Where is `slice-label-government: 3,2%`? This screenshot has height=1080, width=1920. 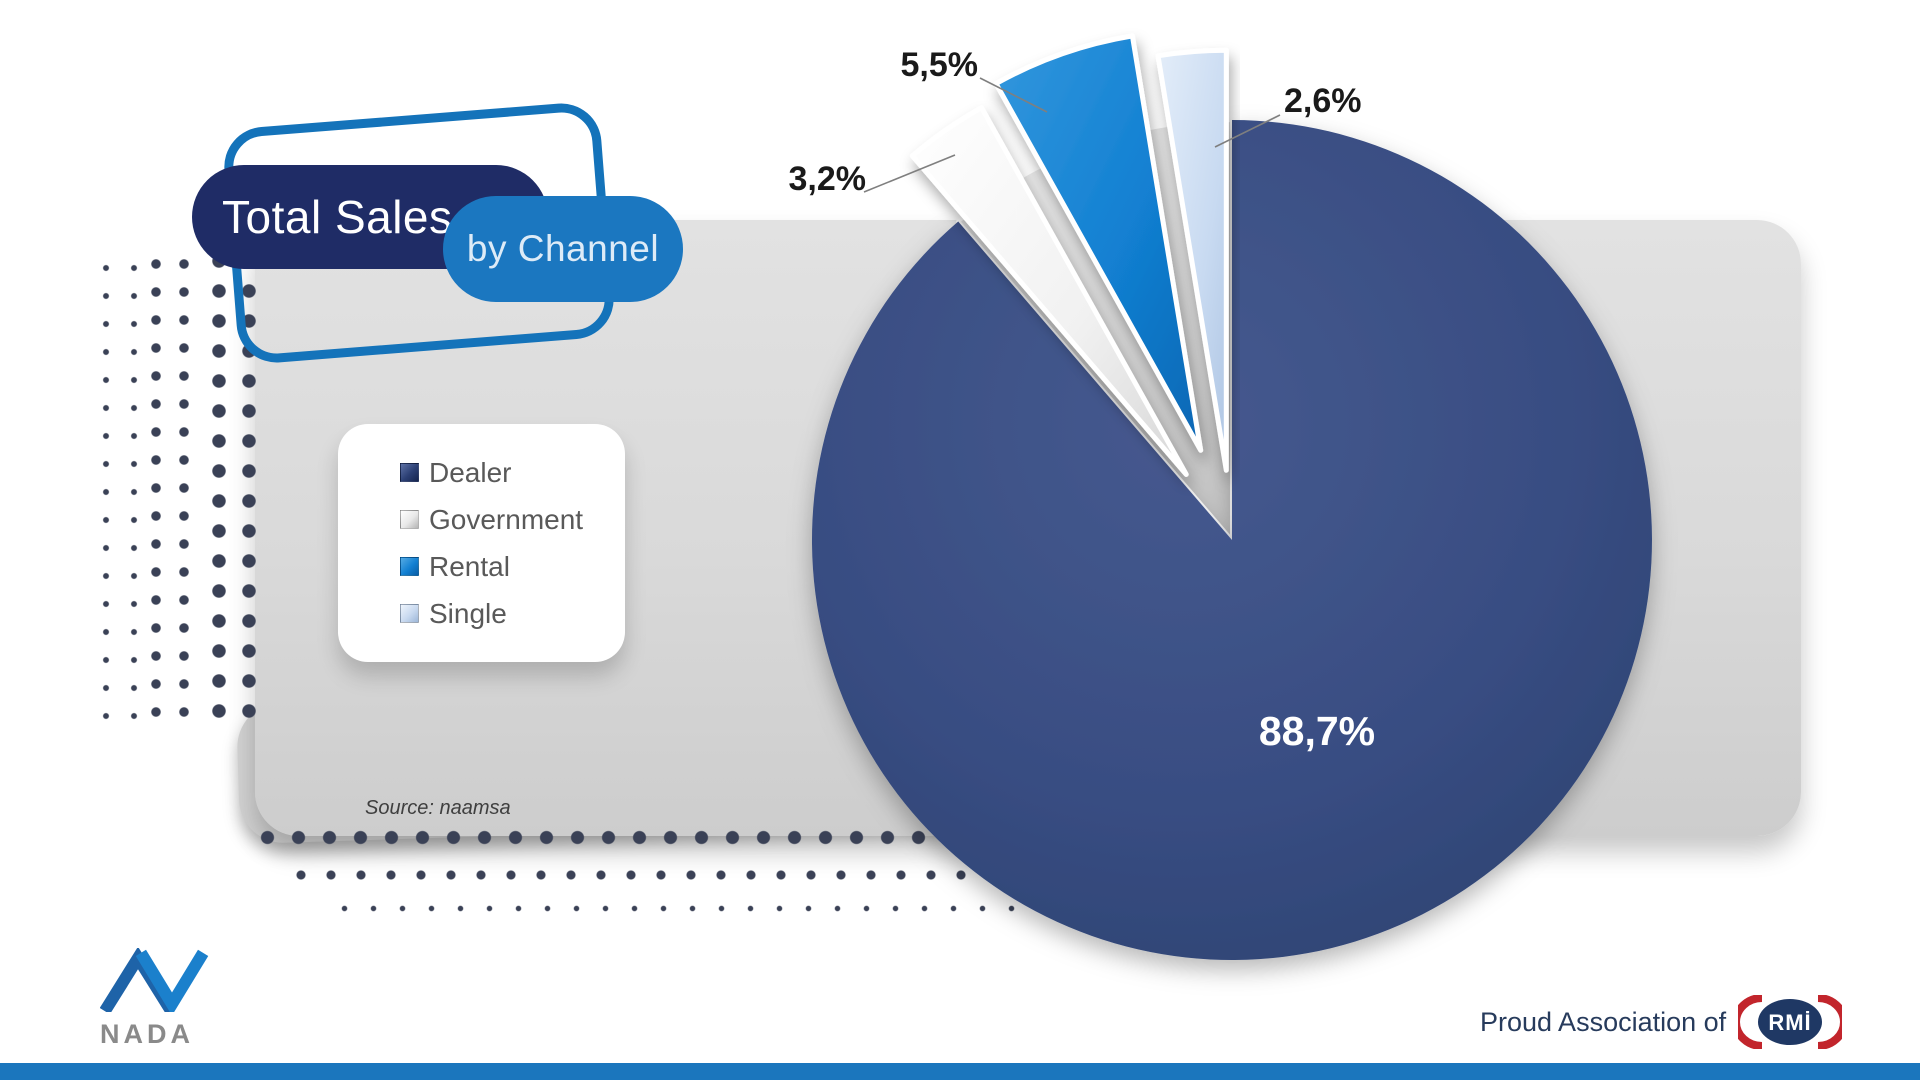
slice-label-government: 3,2% is located at coordinates (827, 179).